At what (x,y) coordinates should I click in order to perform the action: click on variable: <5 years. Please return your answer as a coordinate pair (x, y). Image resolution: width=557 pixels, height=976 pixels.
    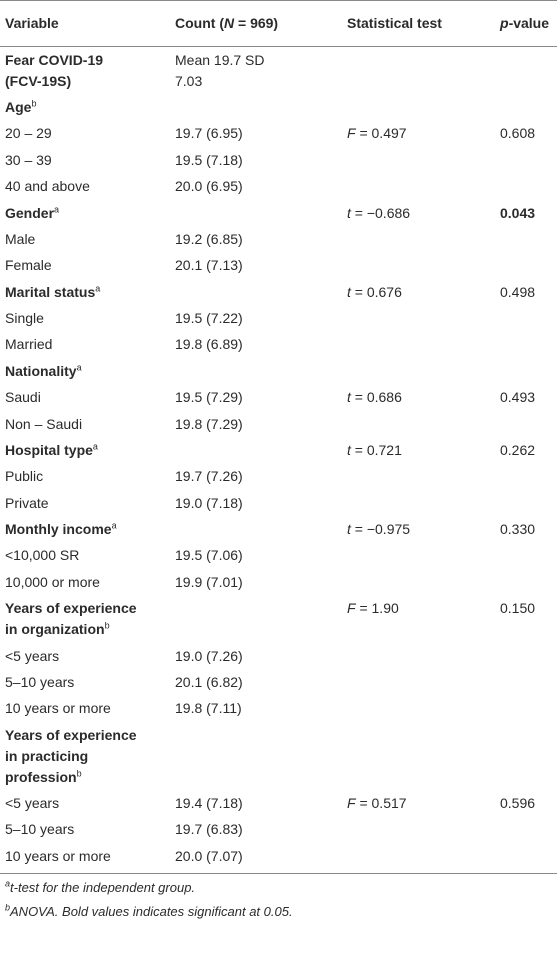
    Looking at the image, I should click on (32, 803).